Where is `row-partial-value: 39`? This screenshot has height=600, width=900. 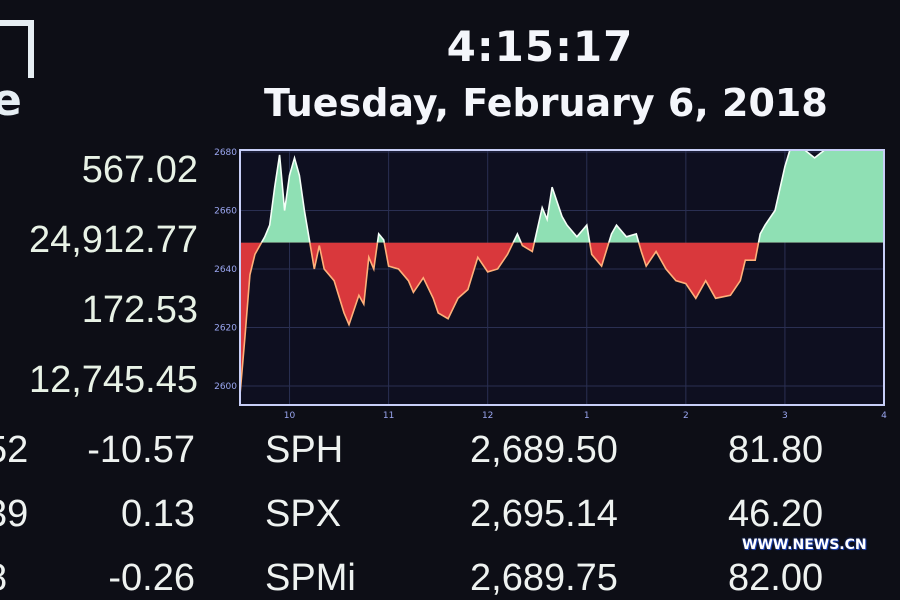 row-partial-value: 39 is located at coordinates (14, 514).